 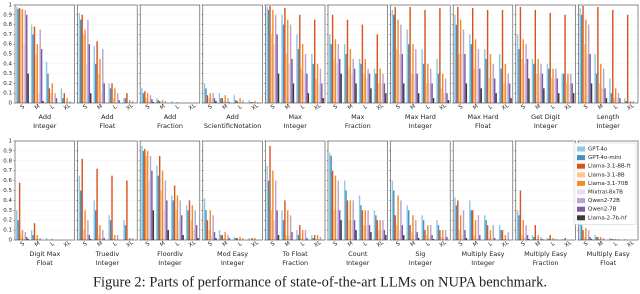 I want to click on panel-task: Sig, so click(x=420, y=254).